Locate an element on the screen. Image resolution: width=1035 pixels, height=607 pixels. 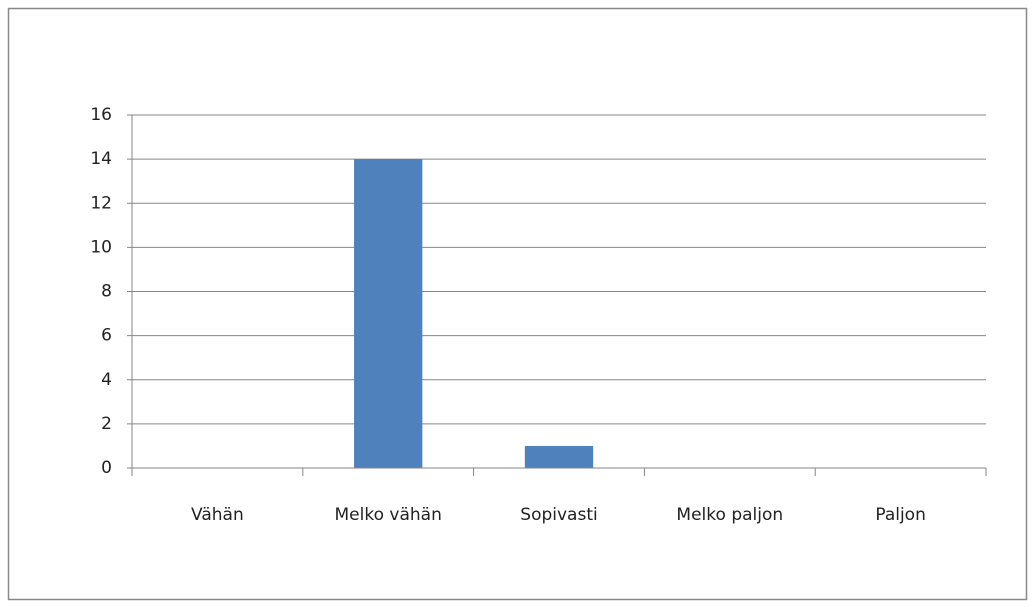
x-tick-label: Paljon is located at coordinates (900, 515).